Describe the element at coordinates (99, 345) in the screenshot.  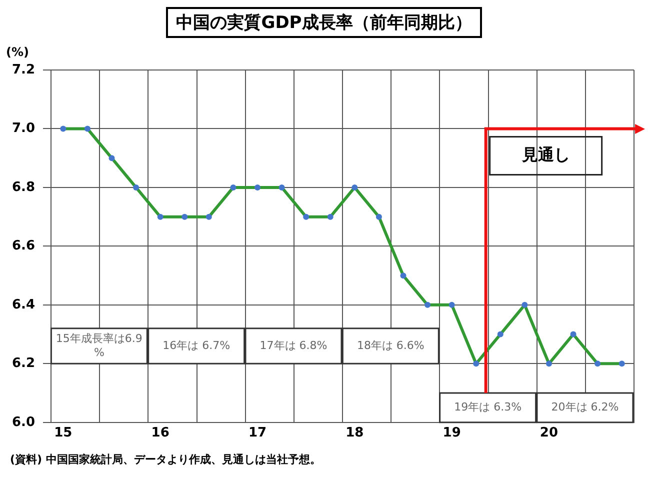
I see `annotation: 15年成長率は6.9%` at that location.